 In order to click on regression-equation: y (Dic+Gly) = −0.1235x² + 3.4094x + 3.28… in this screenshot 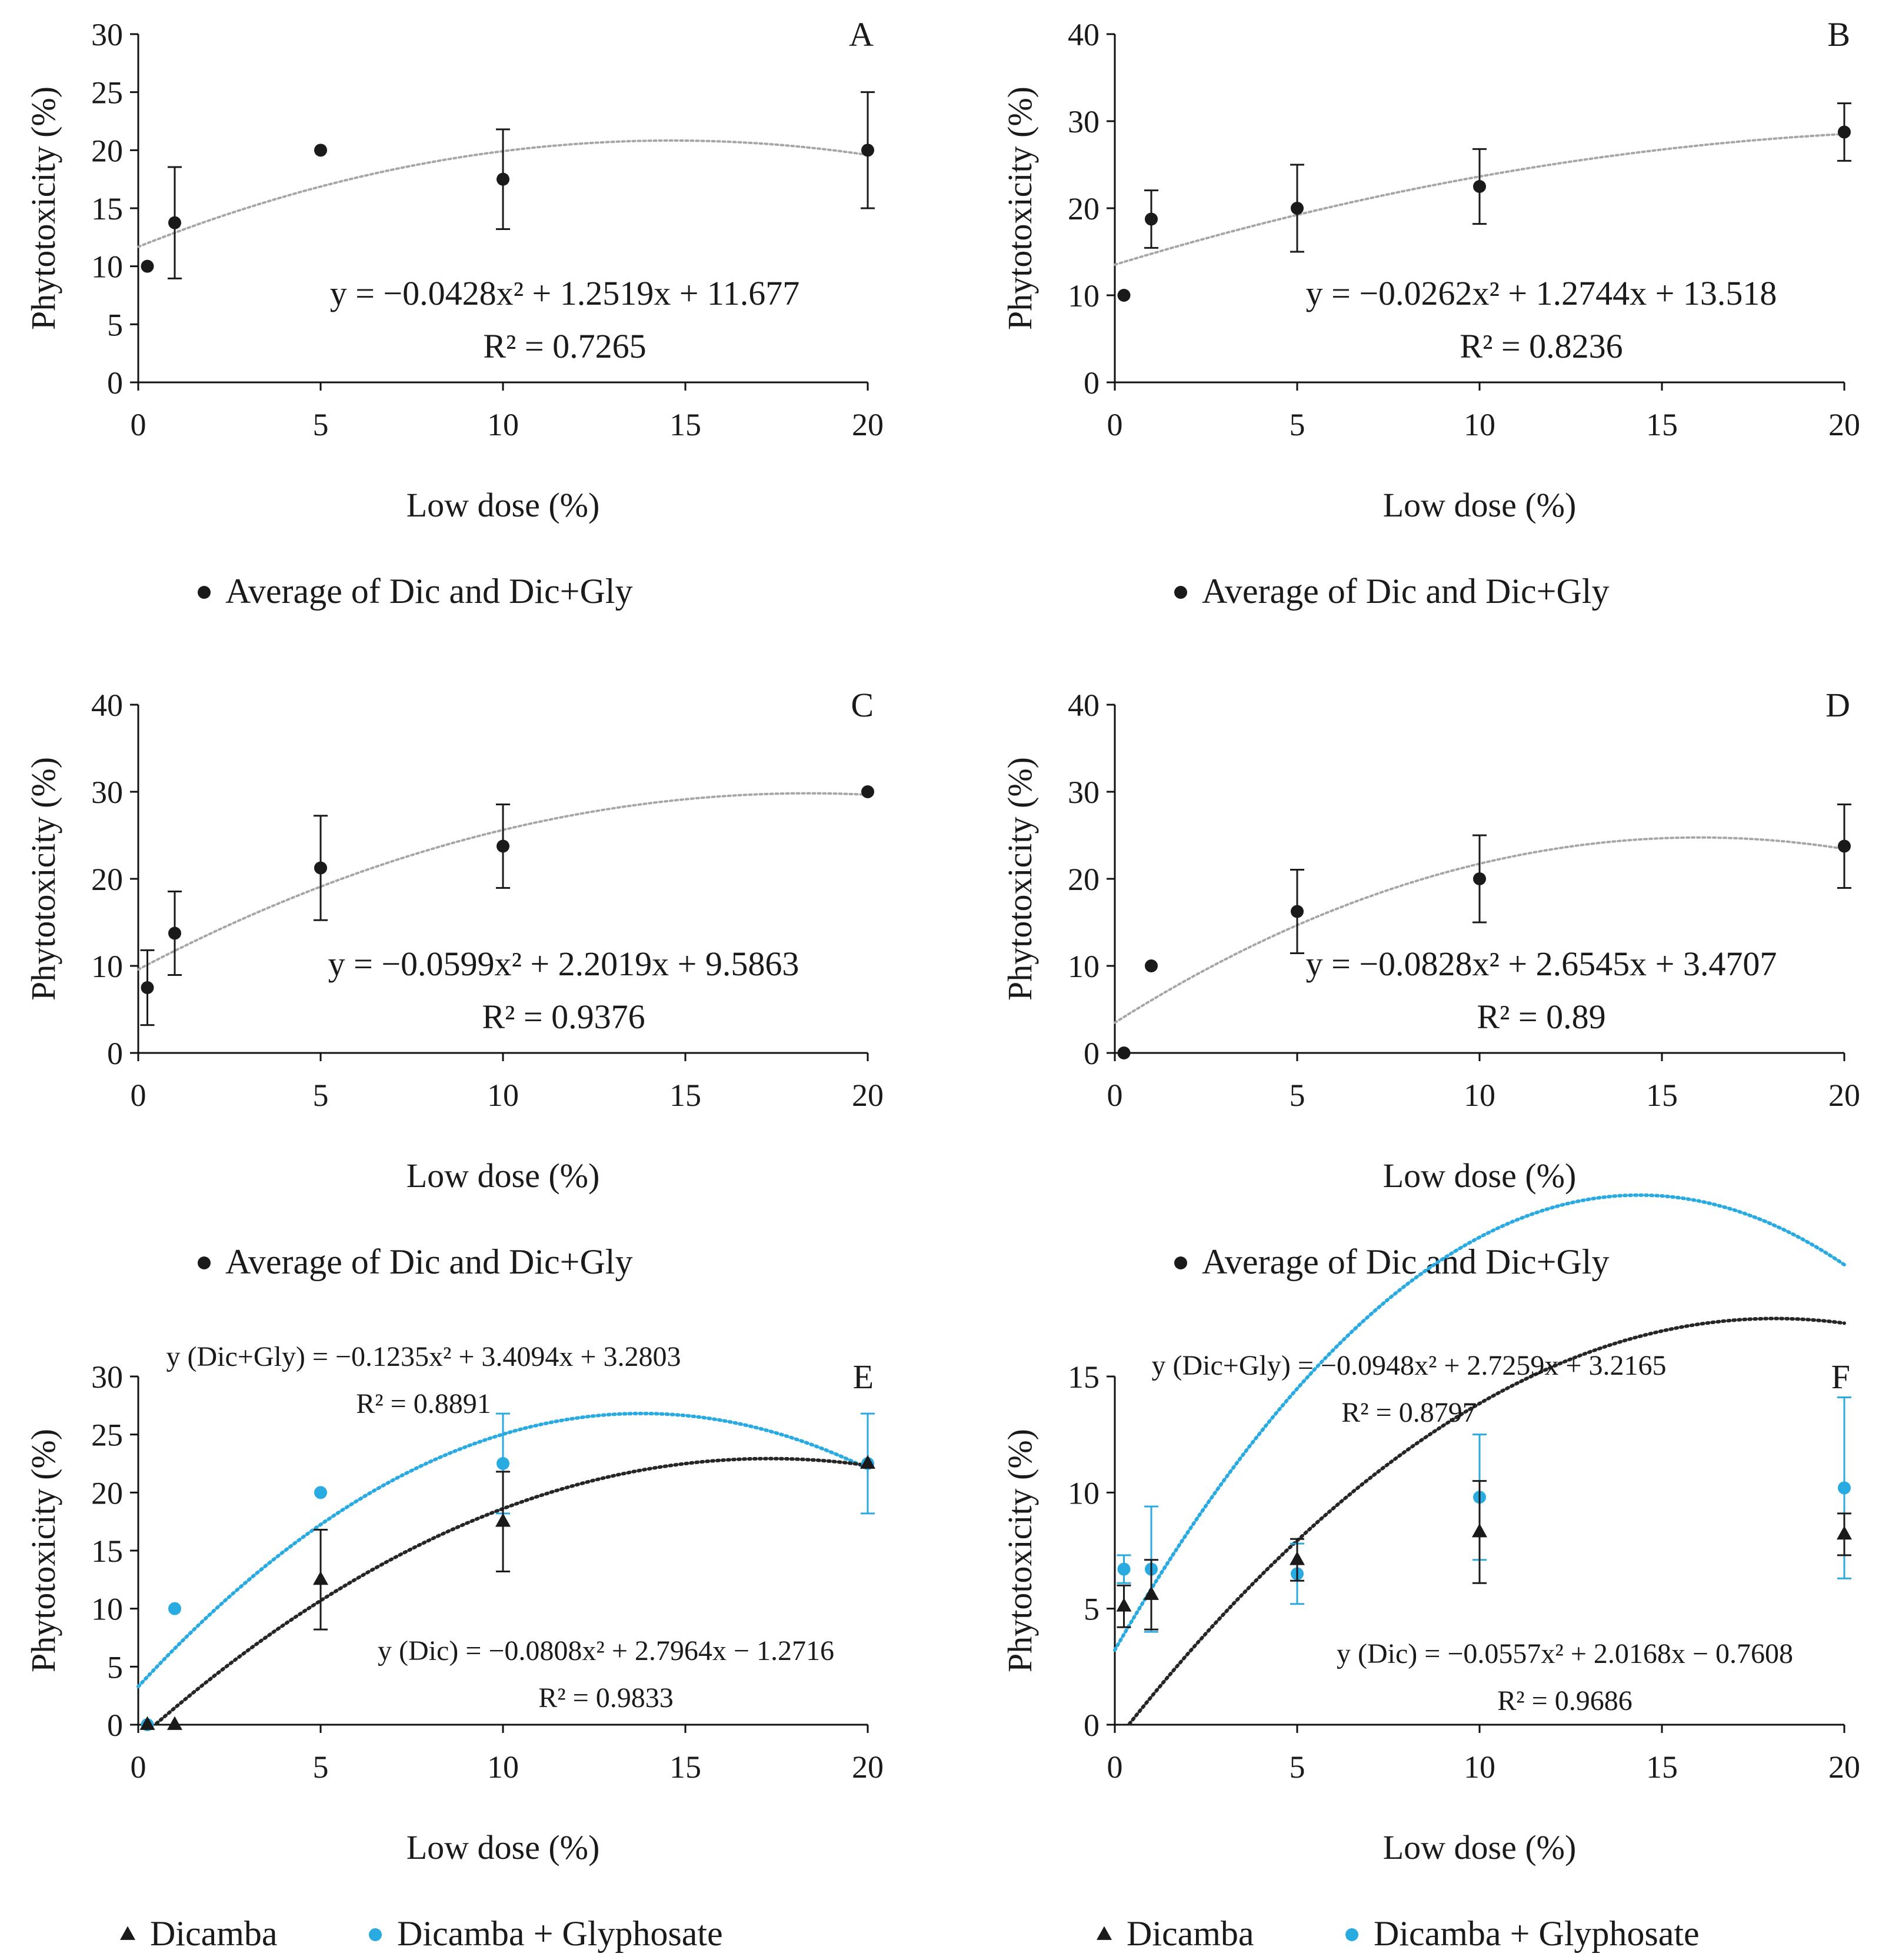, I will do `click(423, 1356)`.